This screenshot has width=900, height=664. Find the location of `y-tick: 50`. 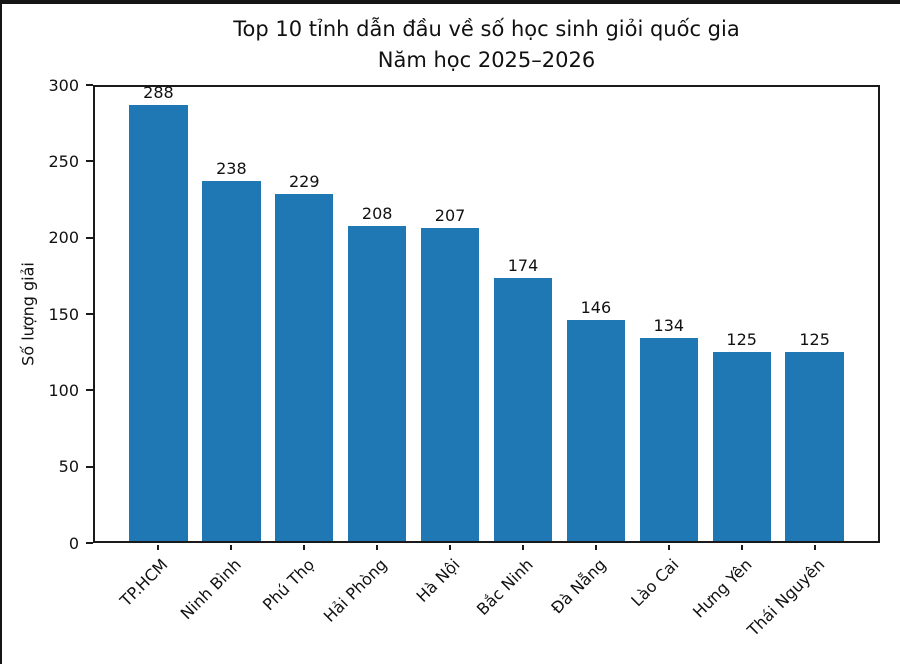

y-tick: 50 is located at coordinates (76, 467).